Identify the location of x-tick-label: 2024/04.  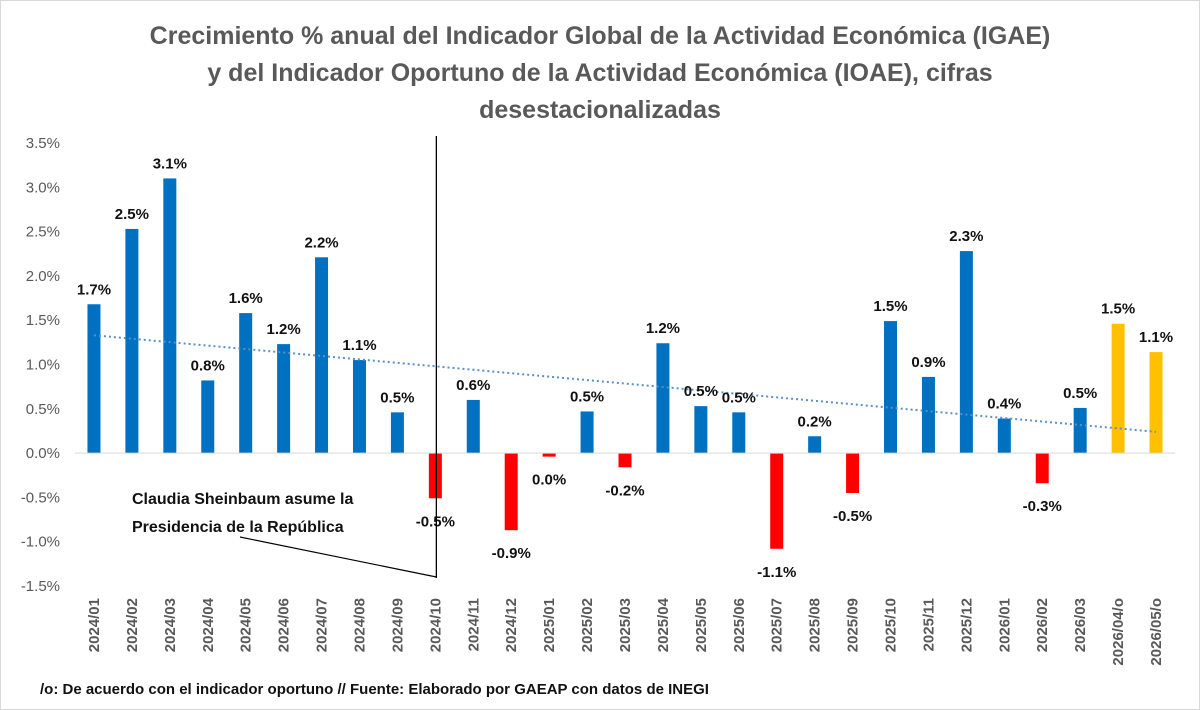
(208, 624).